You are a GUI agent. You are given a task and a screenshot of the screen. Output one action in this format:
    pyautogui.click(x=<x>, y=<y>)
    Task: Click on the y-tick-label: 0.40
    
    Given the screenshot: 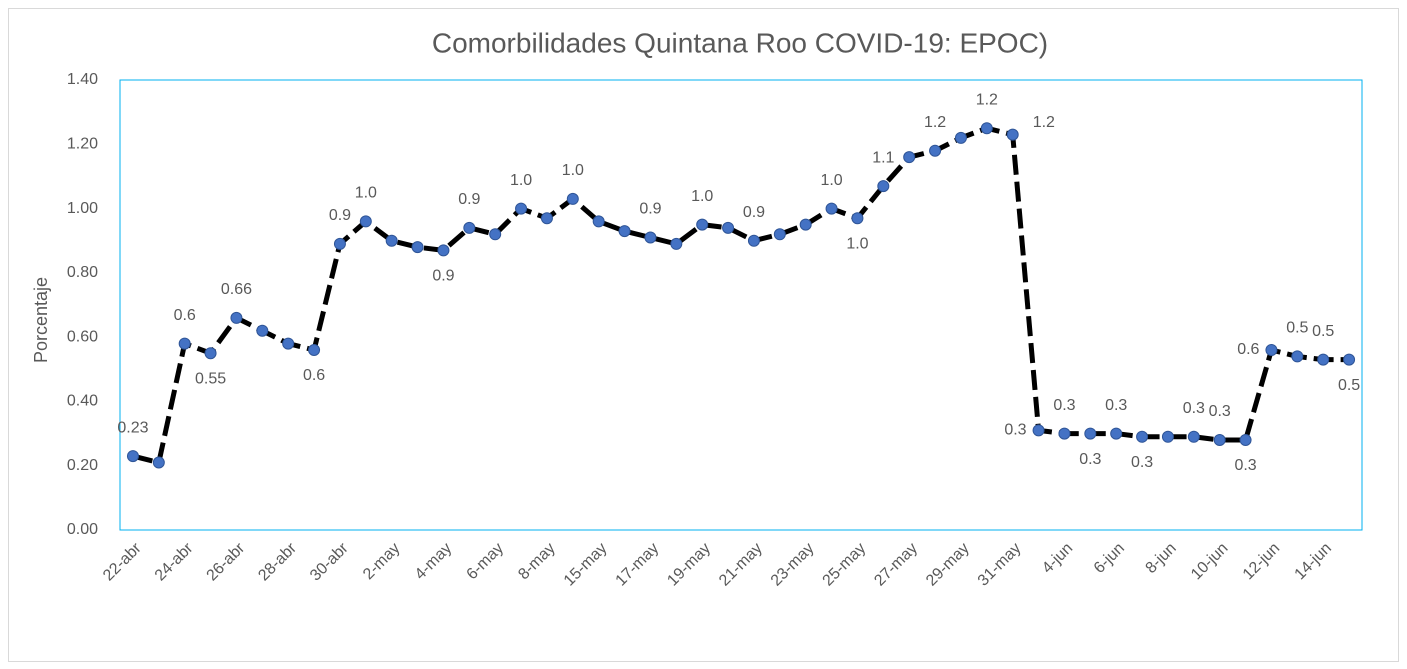 What is the action you would take?
    pyautogui.click(x=82, y=401)
    